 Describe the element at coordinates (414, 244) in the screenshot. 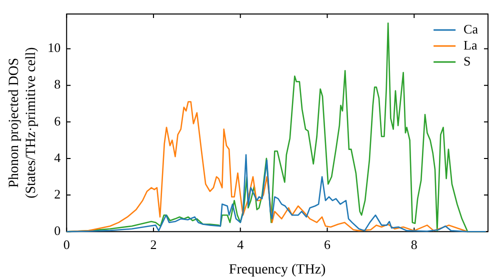

I see `x-tick-label: 8` at that location.